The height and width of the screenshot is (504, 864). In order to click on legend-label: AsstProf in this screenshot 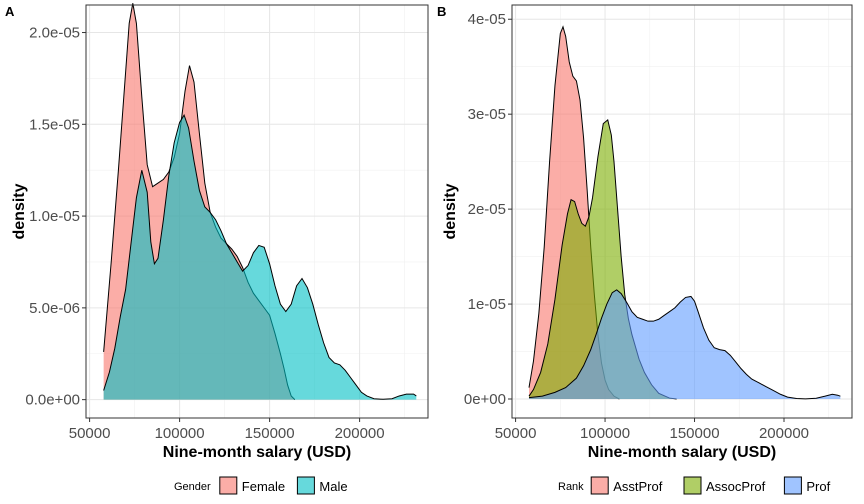, I will do `click(638, 486)`.